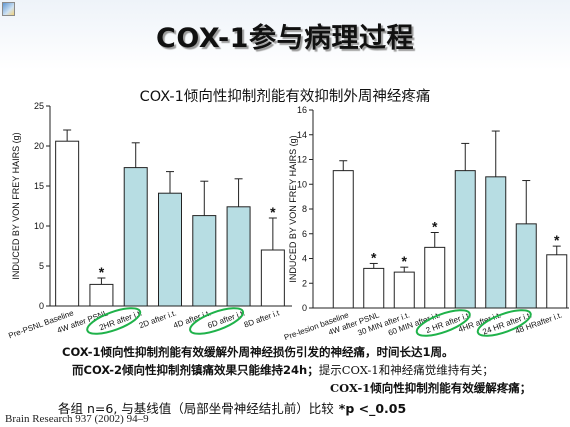 The image size is (570, 427). What do you see at coordinates (195, 370) in the screenshot?
I see `conclusion-line-2-bold: 而COX-2倾向性抑制剂镇痛效果只能维持24h；` at bounding box center [195, 370].